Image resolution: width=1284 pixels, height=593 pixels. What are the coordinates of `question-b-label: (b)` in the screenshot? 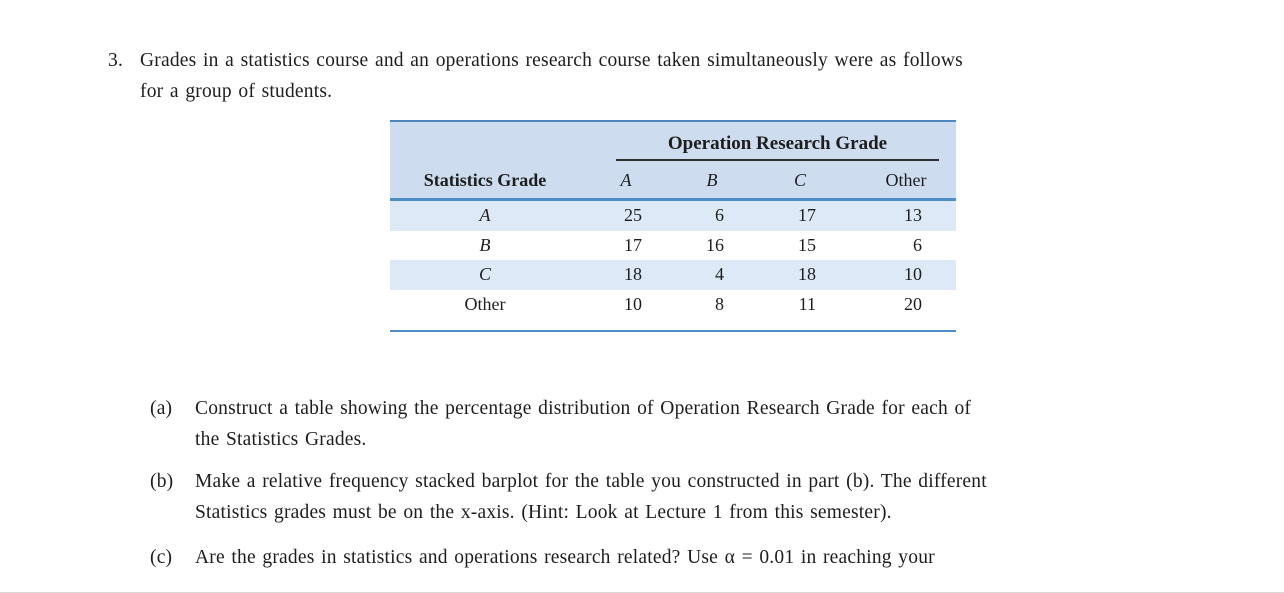 It's located at (162, 481).